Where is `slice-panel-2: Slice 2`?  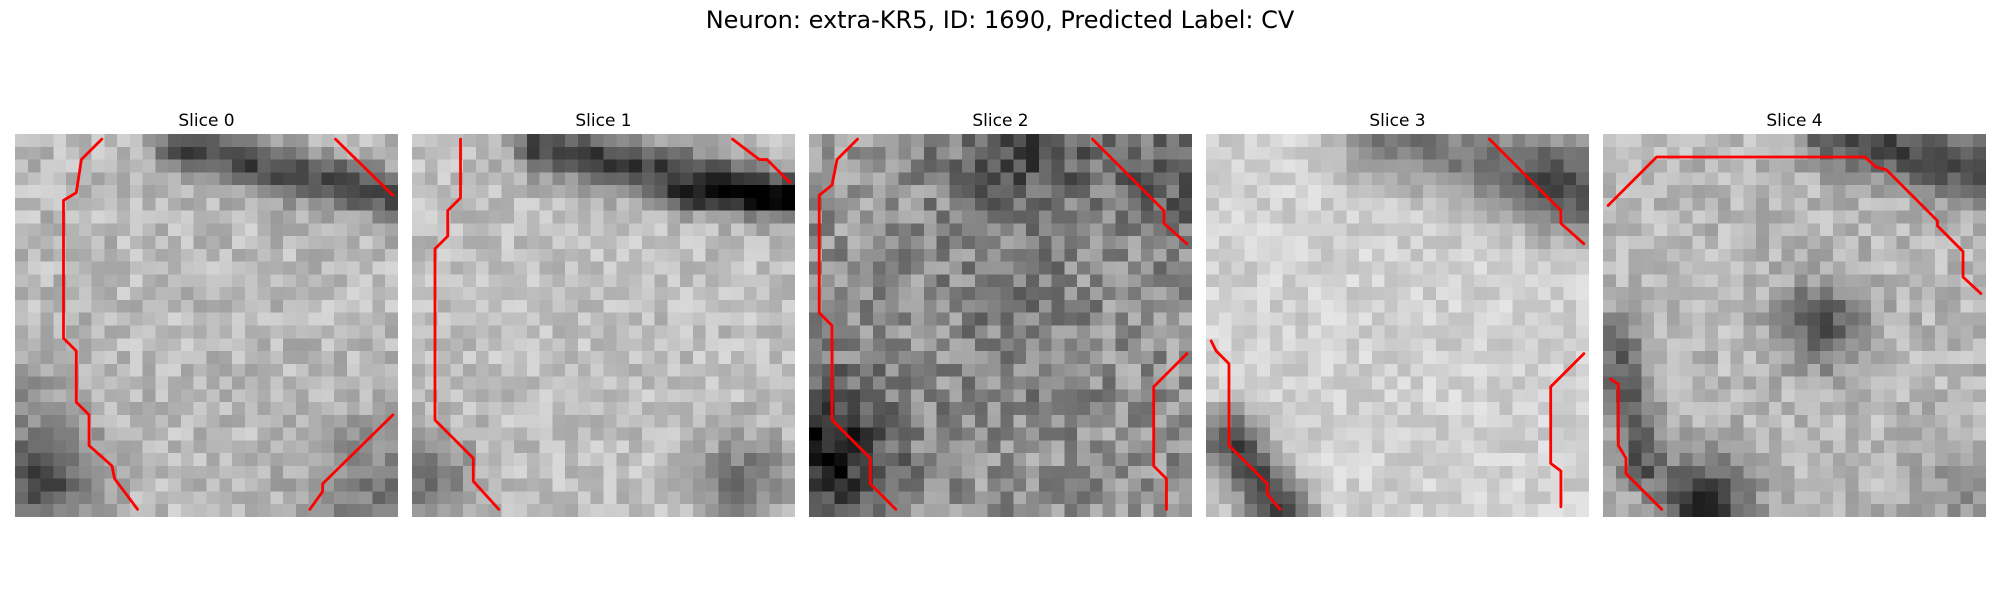
slice-panel-2: Slice 2 is located at coordinates (1000, 312).